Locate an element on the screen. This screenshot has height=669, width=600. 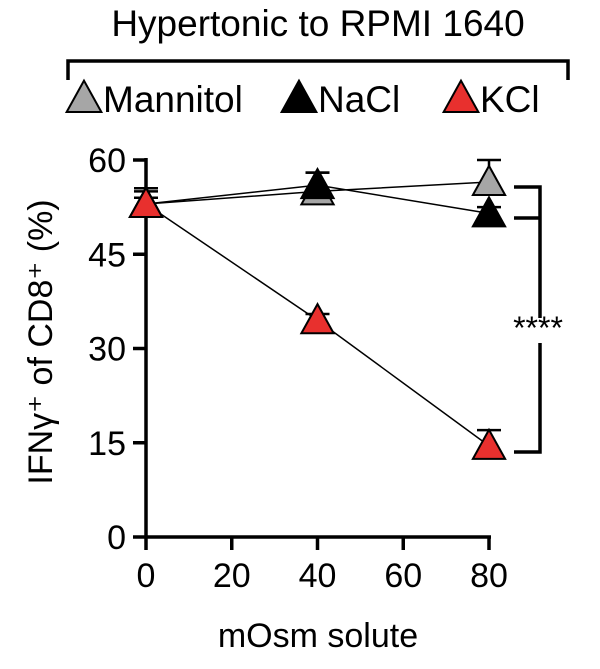
legend-label-mannitol: Mannitol is located at coordinates (173, 99).